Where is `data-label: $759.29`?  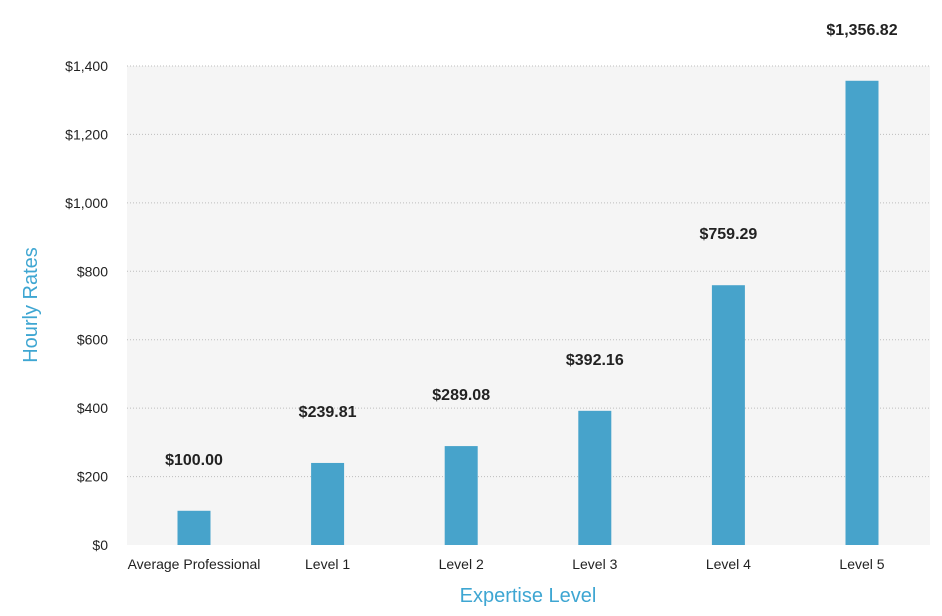 data-label: $759.29 is located at coordinates (728, 234).